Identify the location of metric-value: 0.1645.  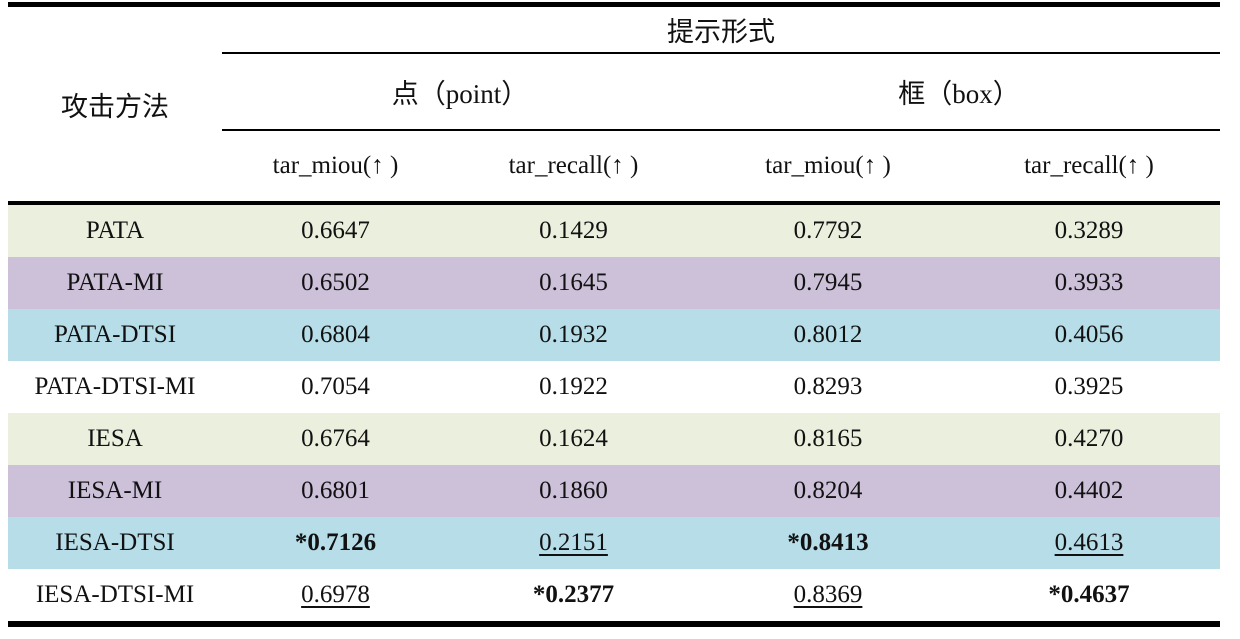
(573, 283).